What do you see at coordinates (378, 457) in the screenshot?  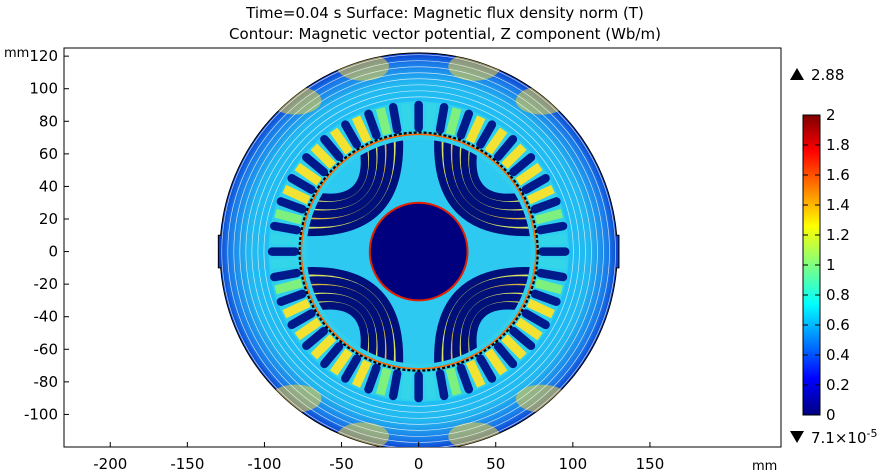 I see `x-axis: -200 -150 -100 -50 0 50 100 150` at bounding box center [378, 457].